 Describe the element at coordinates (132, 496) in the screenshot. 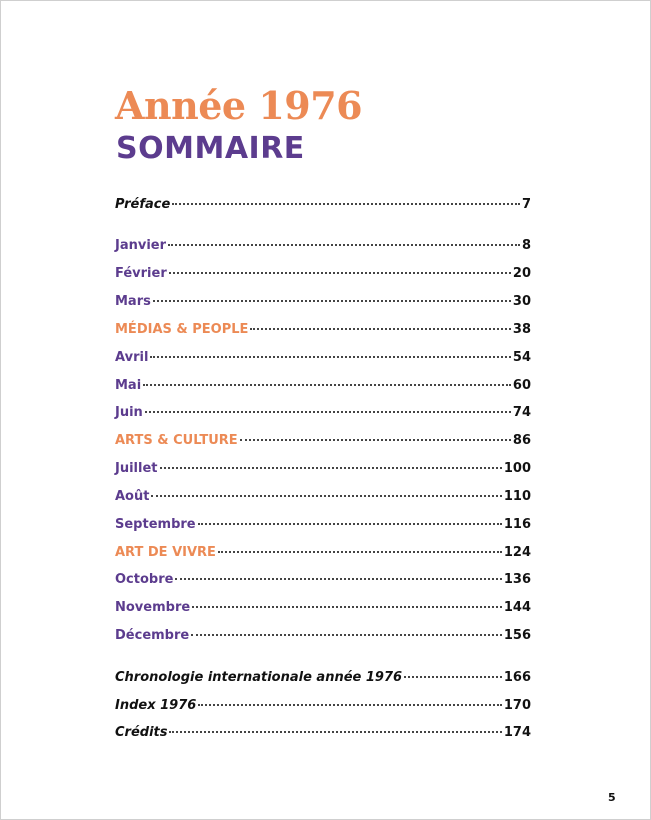

I see `entry-label: Août` at that location.